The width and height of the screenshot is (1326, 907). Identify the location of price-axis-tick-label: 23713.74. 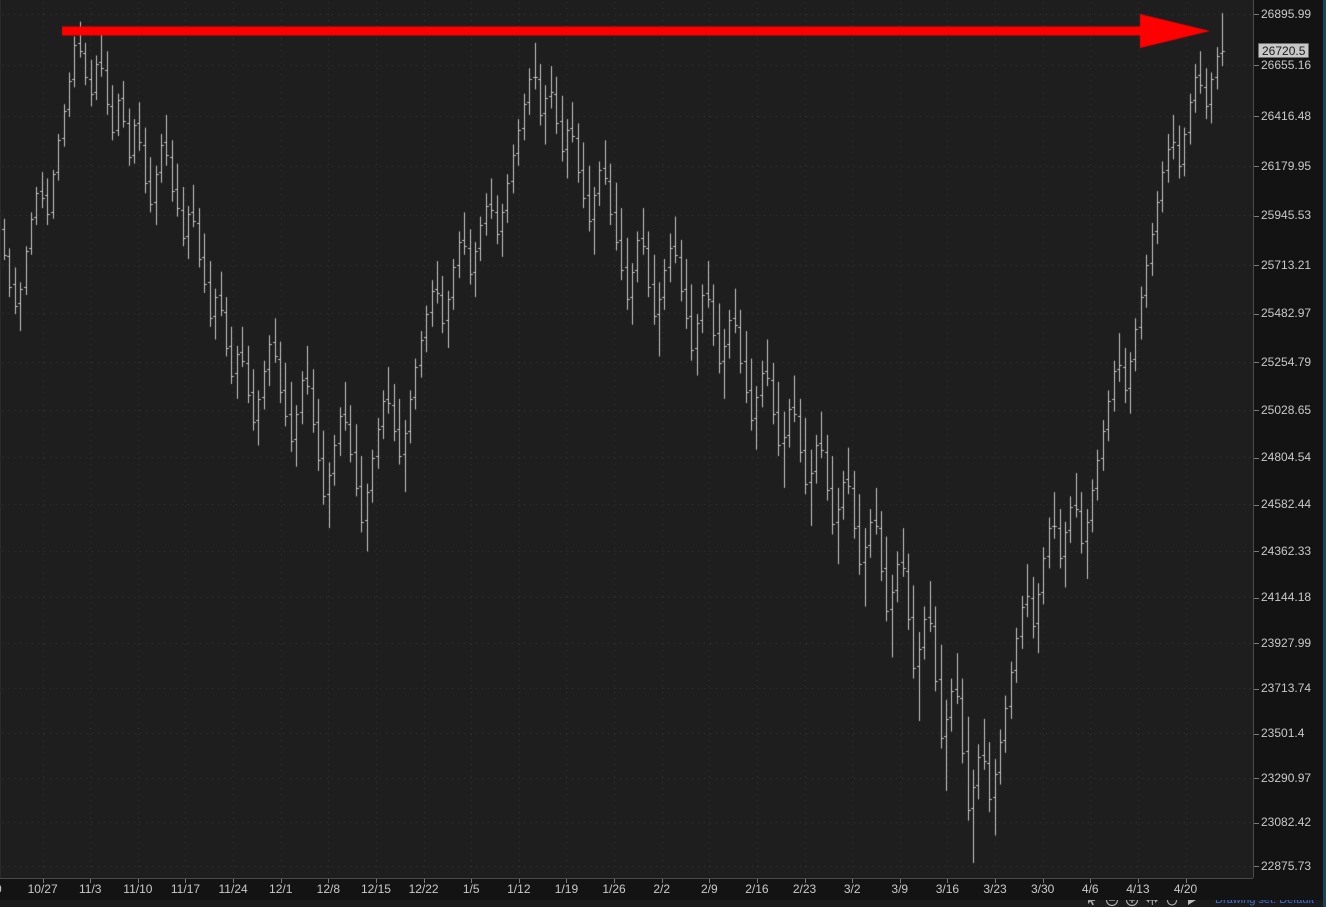
(1286, 688).